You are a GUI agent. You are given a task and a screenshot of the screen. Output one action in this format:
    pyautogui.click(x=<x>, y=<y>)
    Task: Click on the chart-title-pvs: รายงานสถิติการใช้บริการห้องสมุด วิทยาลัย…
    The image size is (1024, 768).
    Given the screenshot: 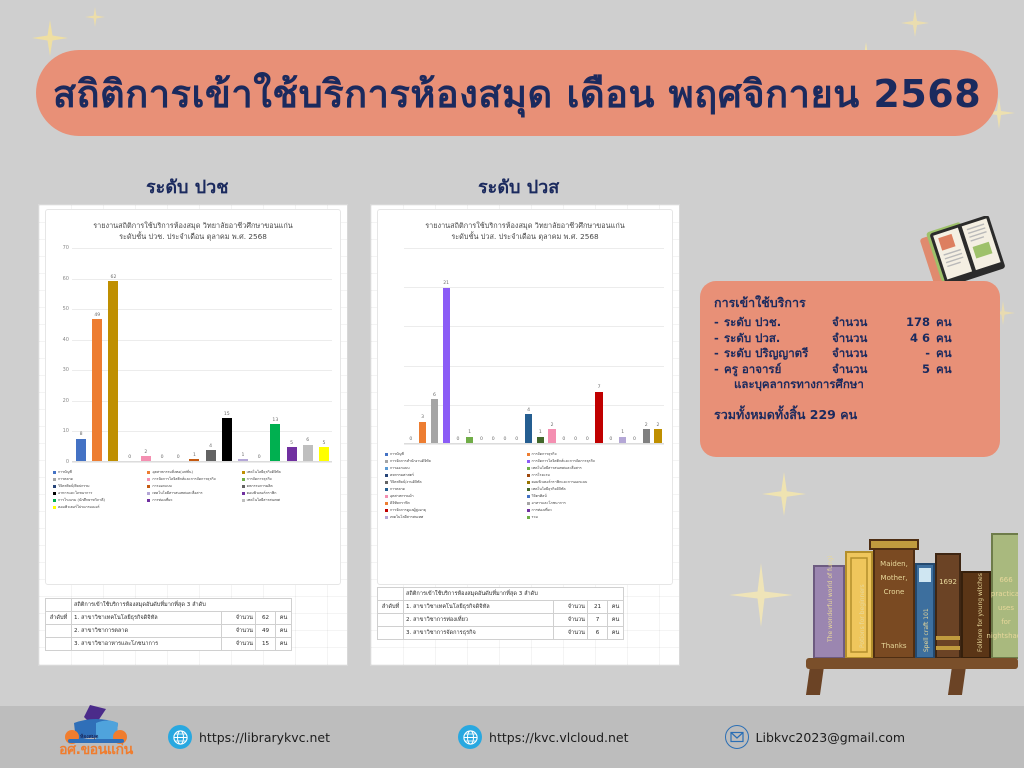 What is the action you would take?
    pyautogui.click(x=525, y=231)
    